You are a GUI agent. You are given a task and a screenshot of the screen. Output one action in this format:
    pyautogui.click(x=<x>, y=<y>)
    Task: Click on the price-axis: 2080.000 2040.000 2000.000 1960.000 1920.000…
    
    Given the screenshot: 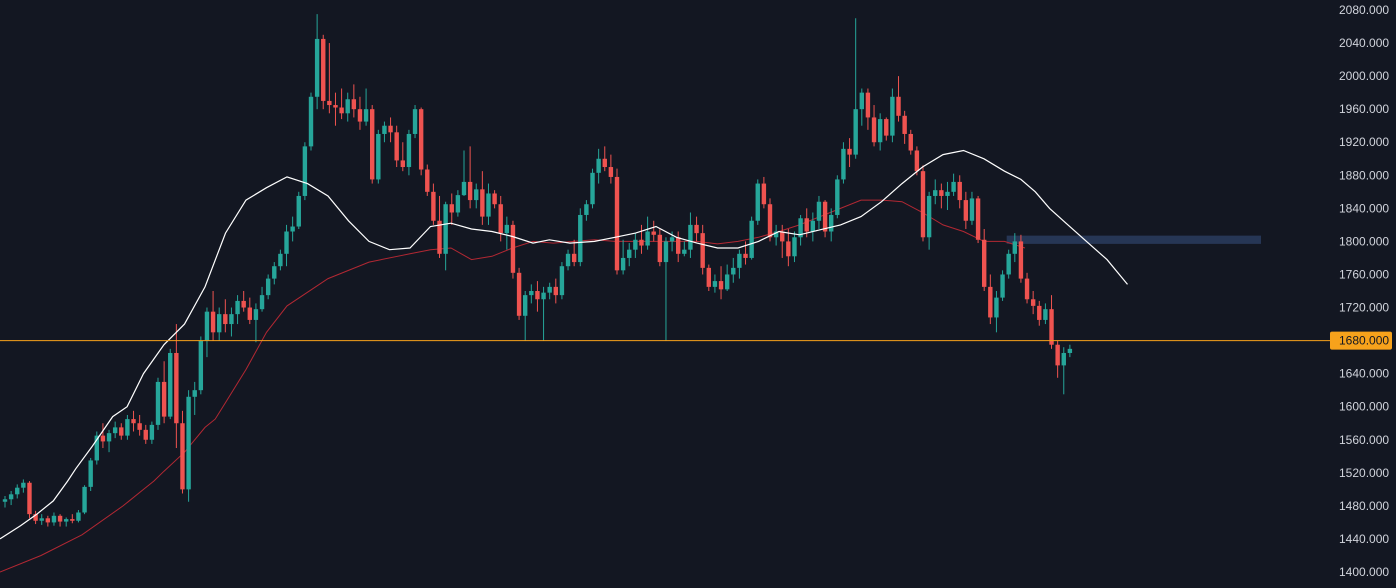 What is the action you would take?
    pyautogui.click(x=1361, y=291)
    